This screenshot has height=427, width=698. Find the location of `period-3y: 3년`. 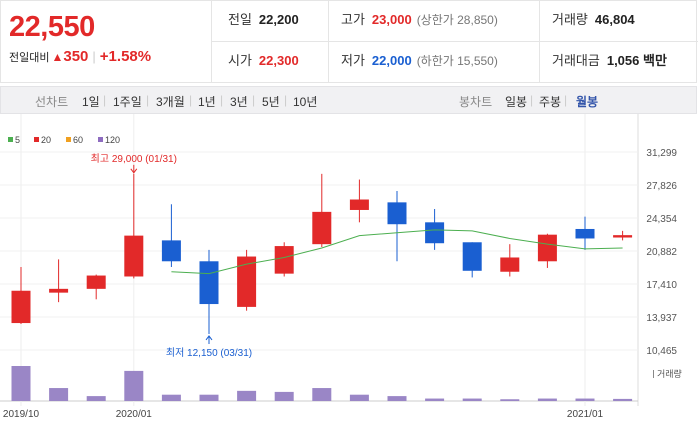

period-3y: 3년 is located at coordinates (239, 102).